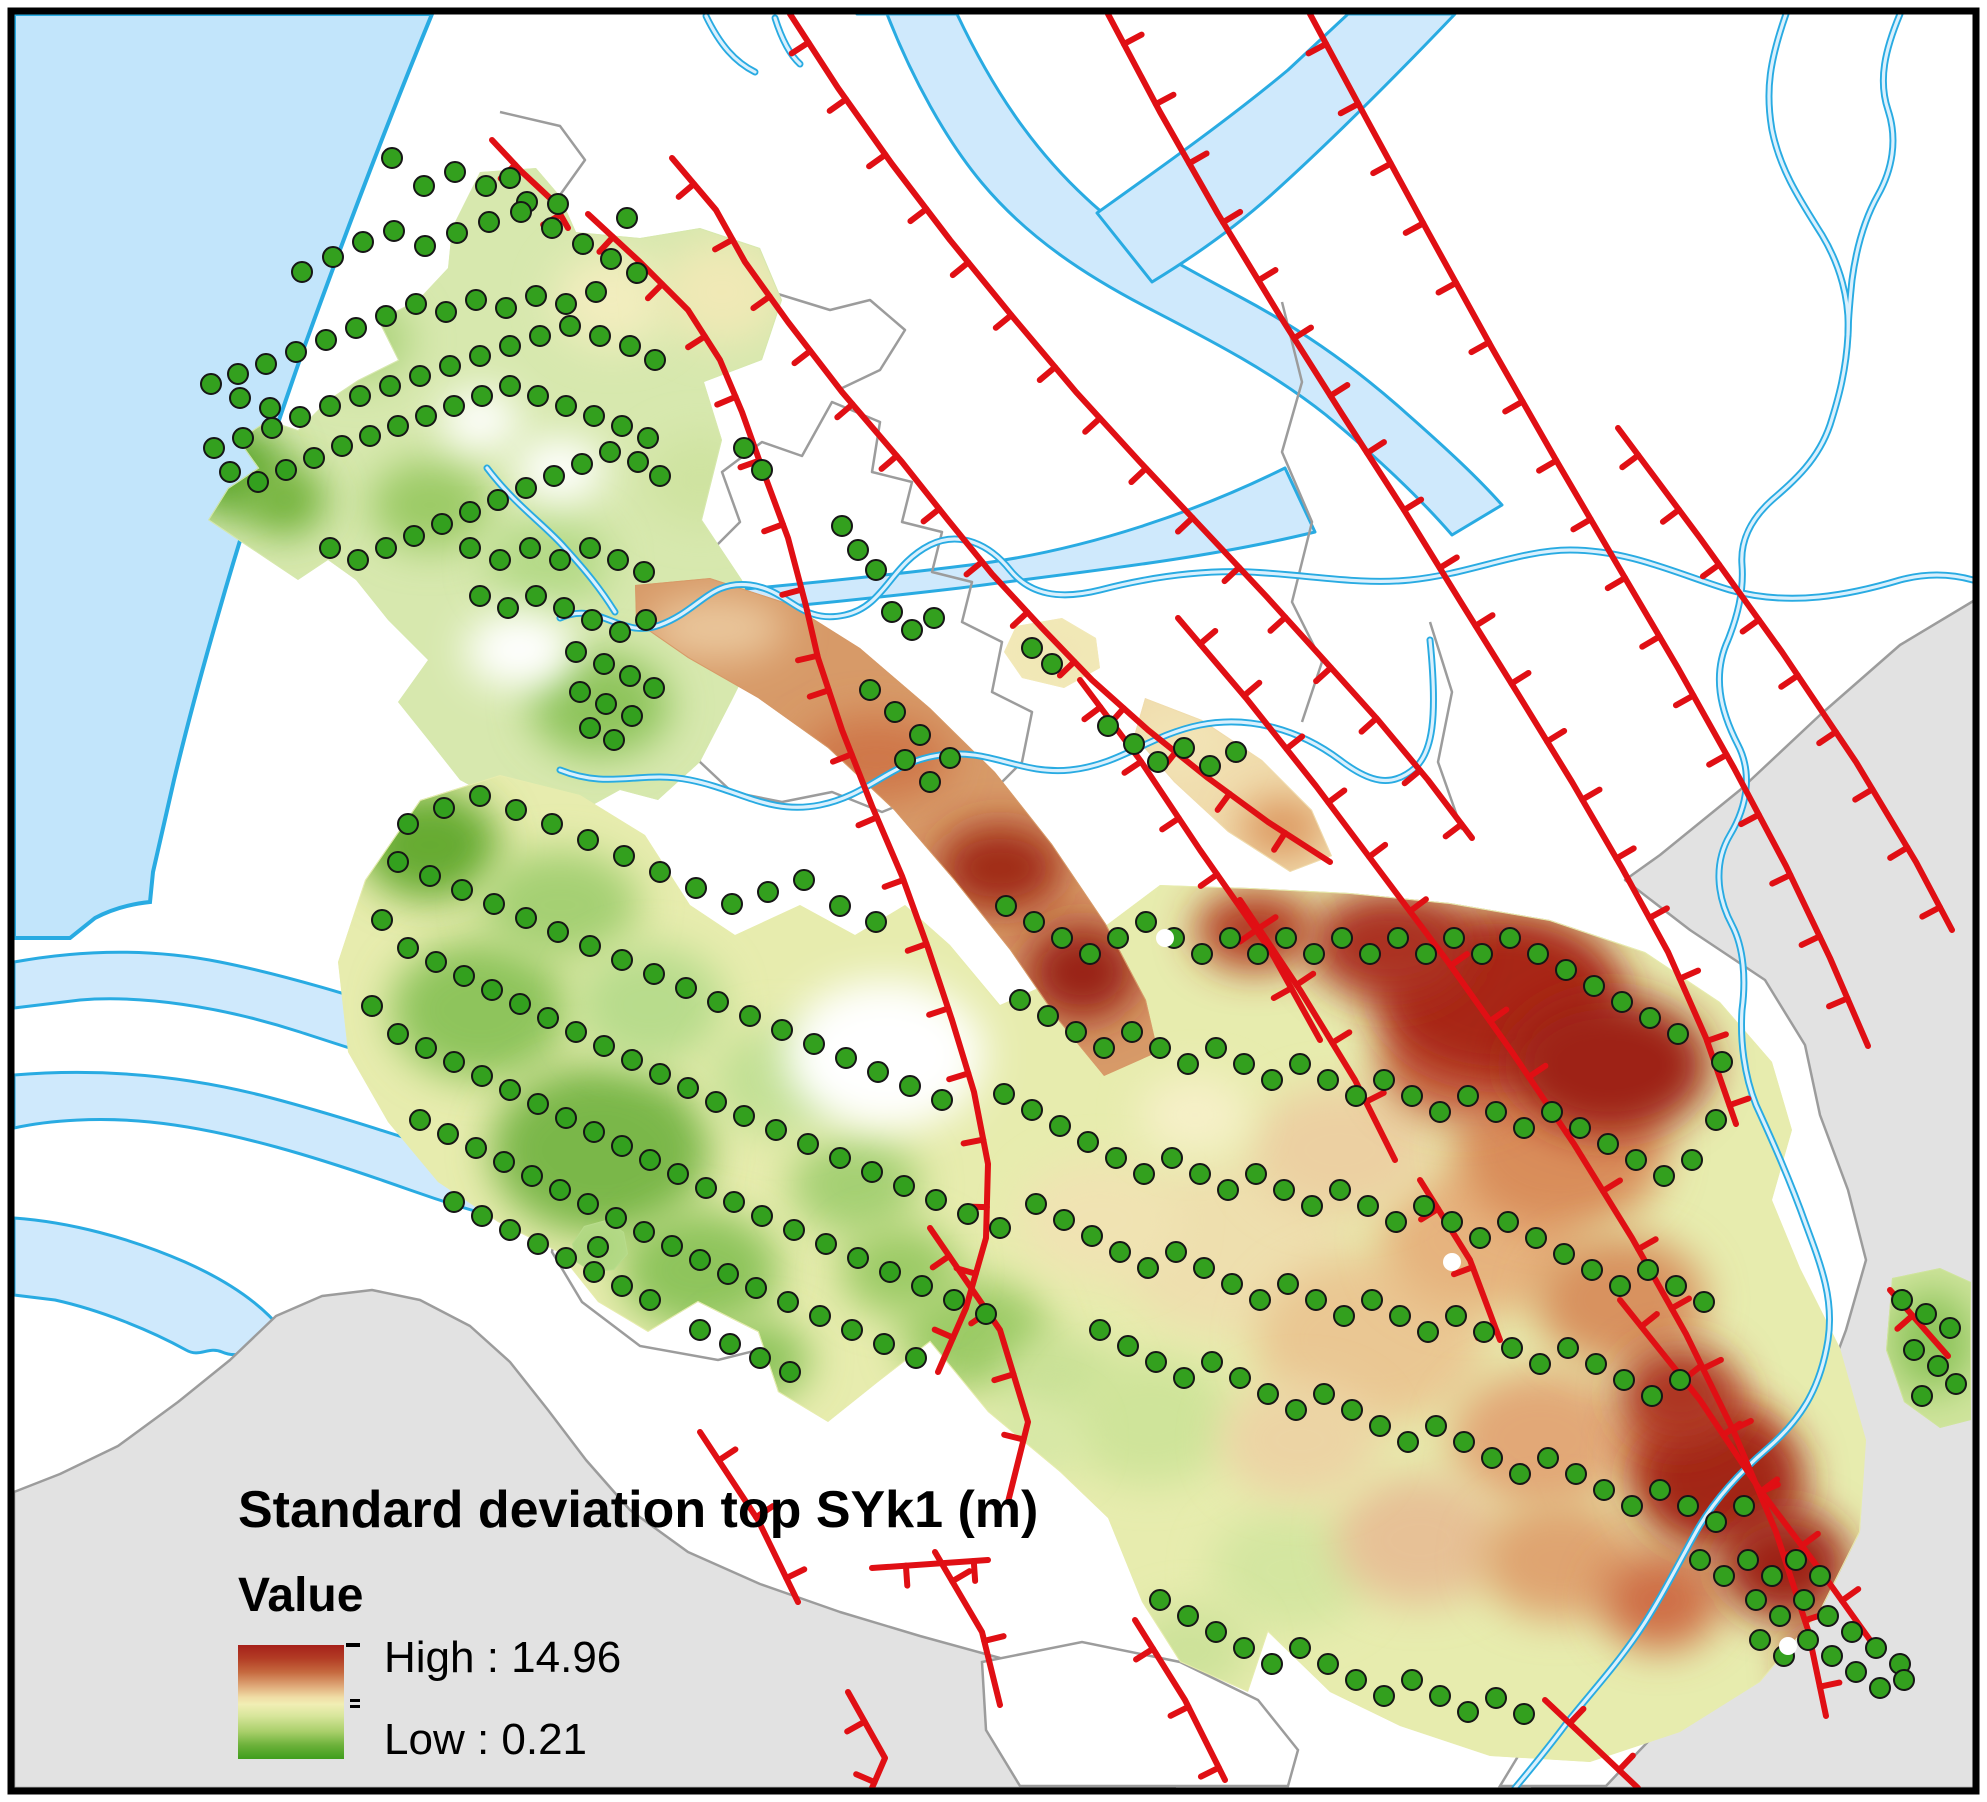 The width and height of the screenshot is (1987, 1802). Describe the element at coordinates (638, 1698) in the screenshot. I see `legend-ramp-row: High : 14.96 Low : 0.21` at that location.